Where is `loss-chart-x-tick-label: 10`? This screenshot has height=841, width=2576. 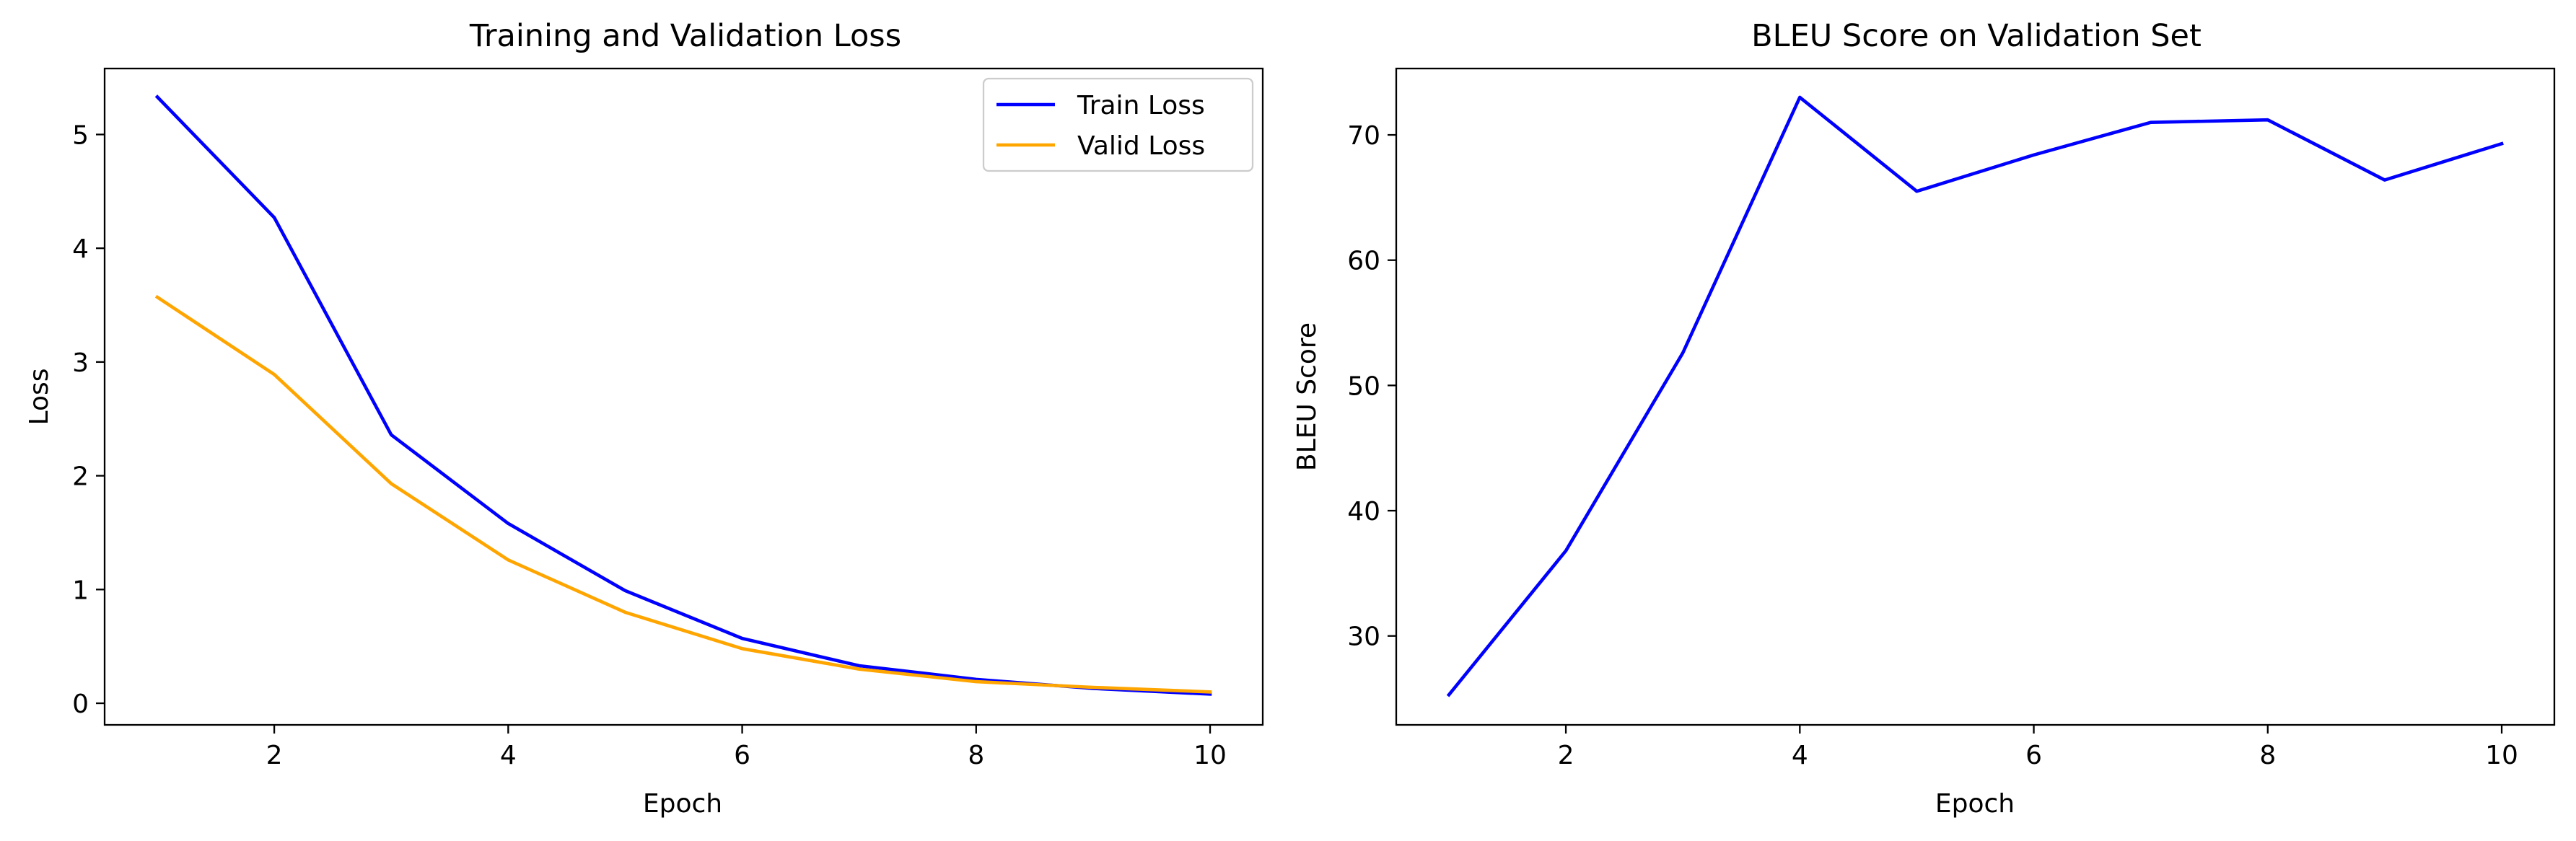 loss-chart-x-tick-label: 10 is located at coordinates (1210, 755).